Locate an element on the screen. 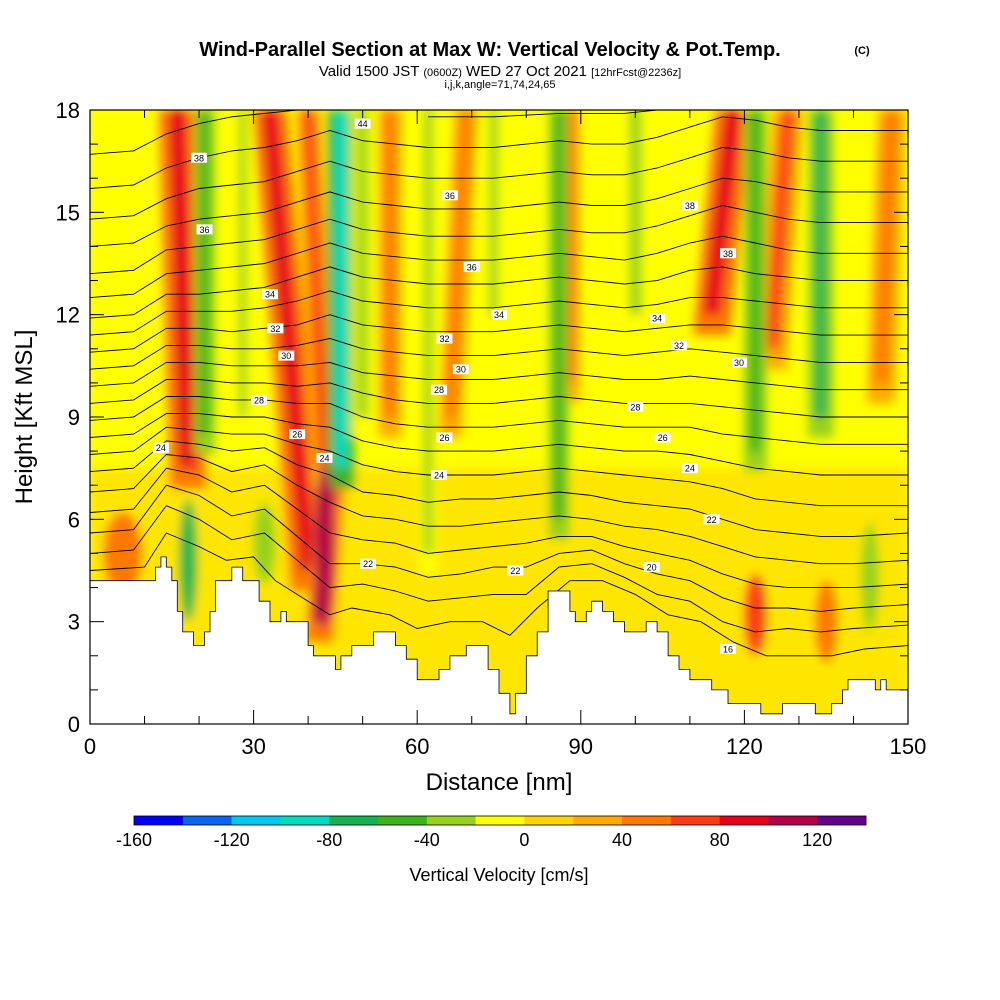 The width and height of the screenshot is (1000, 1000). isentrope-label-7: 34 is located at coordinates (269, 294).